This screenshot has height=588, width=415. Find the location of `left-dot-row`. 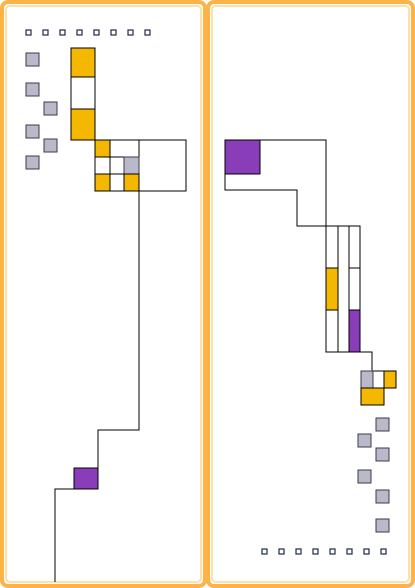

left-dot-row is located at coordinates (88, 32).